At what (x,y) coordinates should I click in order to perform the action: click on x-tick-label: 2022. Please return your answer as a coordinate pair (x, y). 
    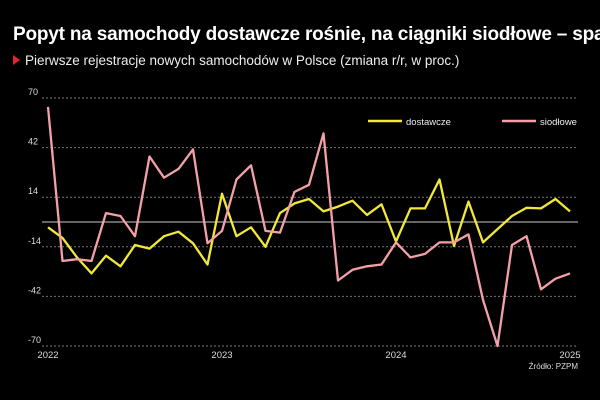
    Looking at the image, I should click on (47, 355).